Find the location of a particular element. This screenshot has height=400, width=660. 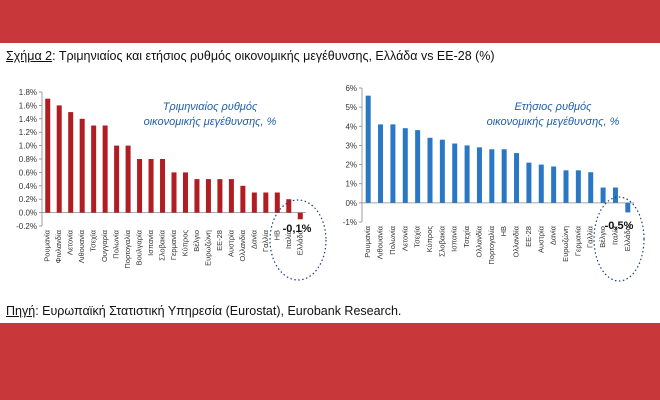

y-tick-label: 1.6% is located at coordinates (28, 105).